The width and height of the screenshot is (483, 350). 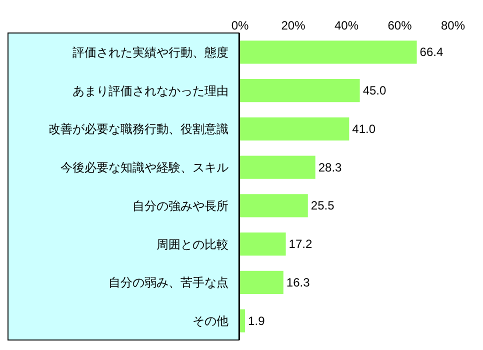 I want to click on y-tick-label: その他, so click(x=210, y=321).